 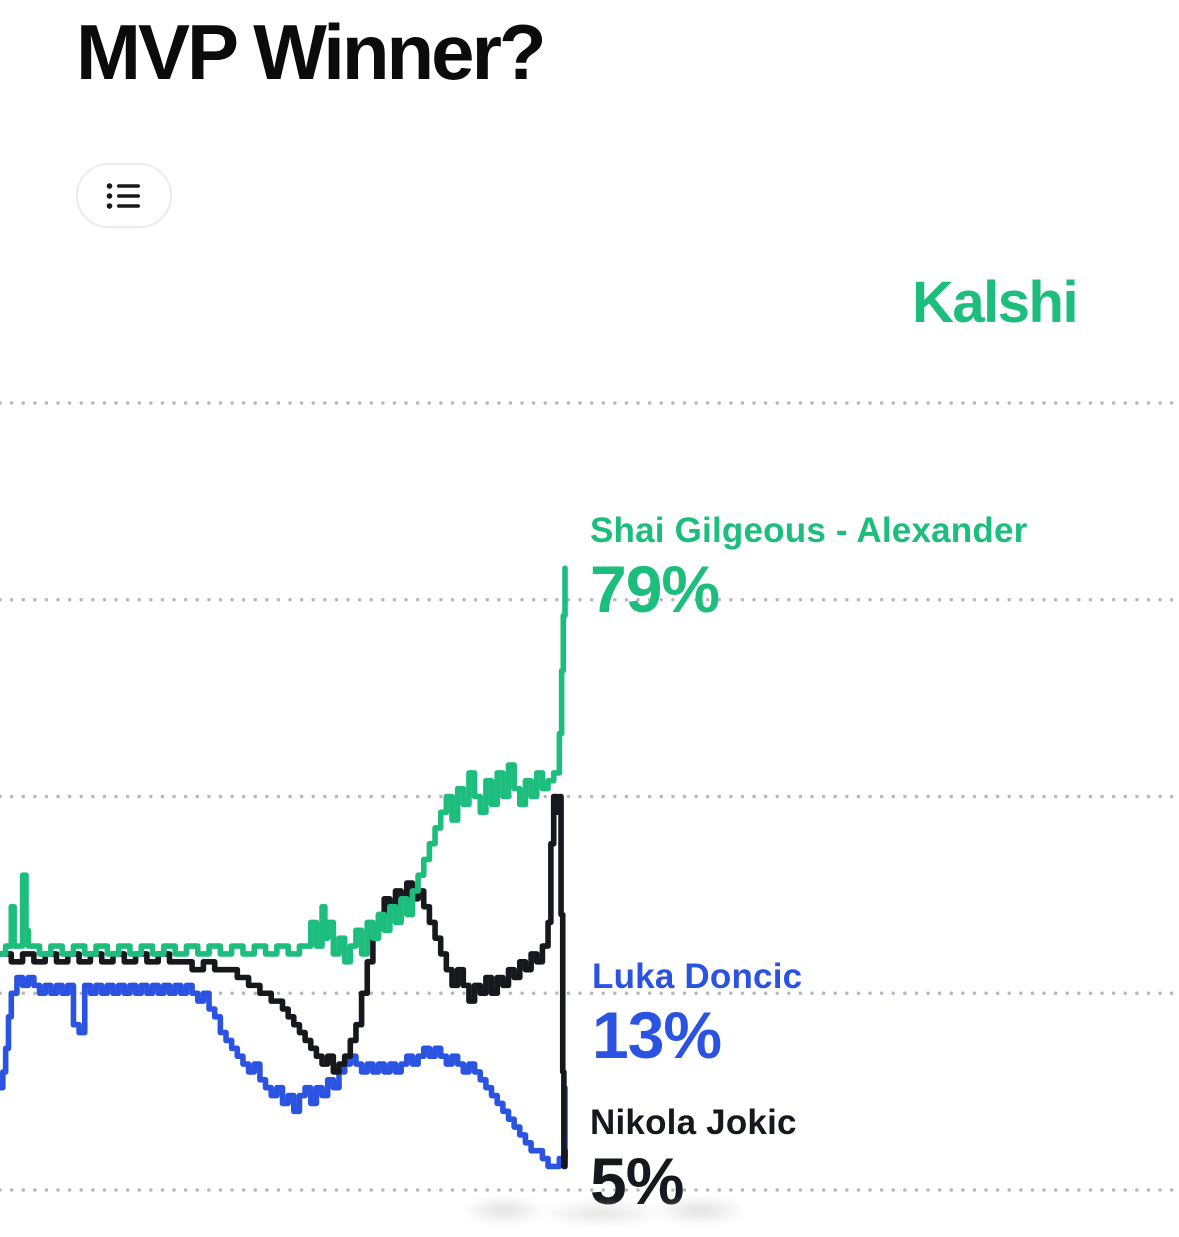 I want to click on series-value-sga: 79%, so click(x=655, y=588).